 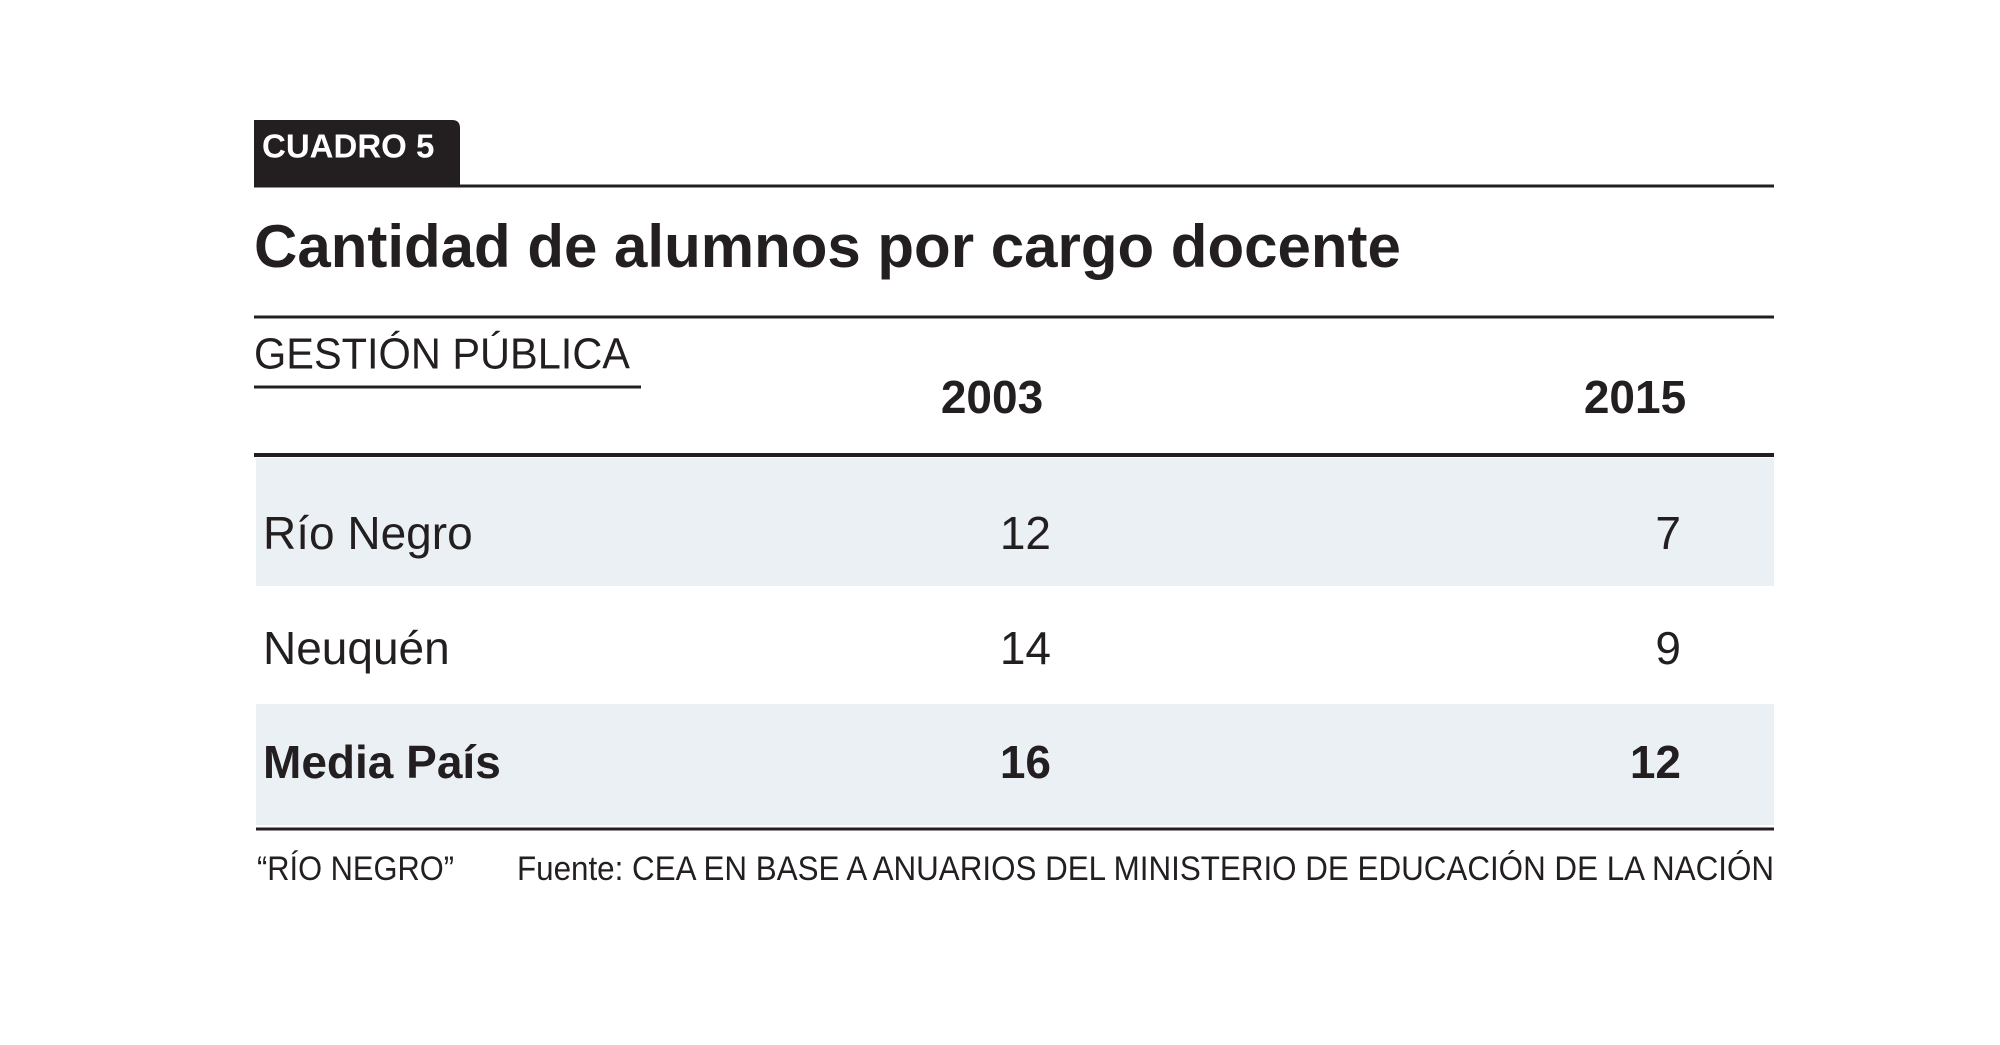 I want to click on row-label: Media País, so click(x=382, y=762).